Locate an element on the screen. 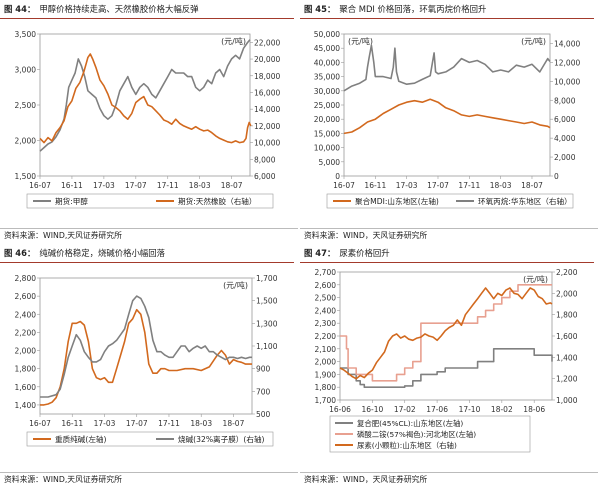  right-tick-label: 900 is located at coordinates (263, 369).